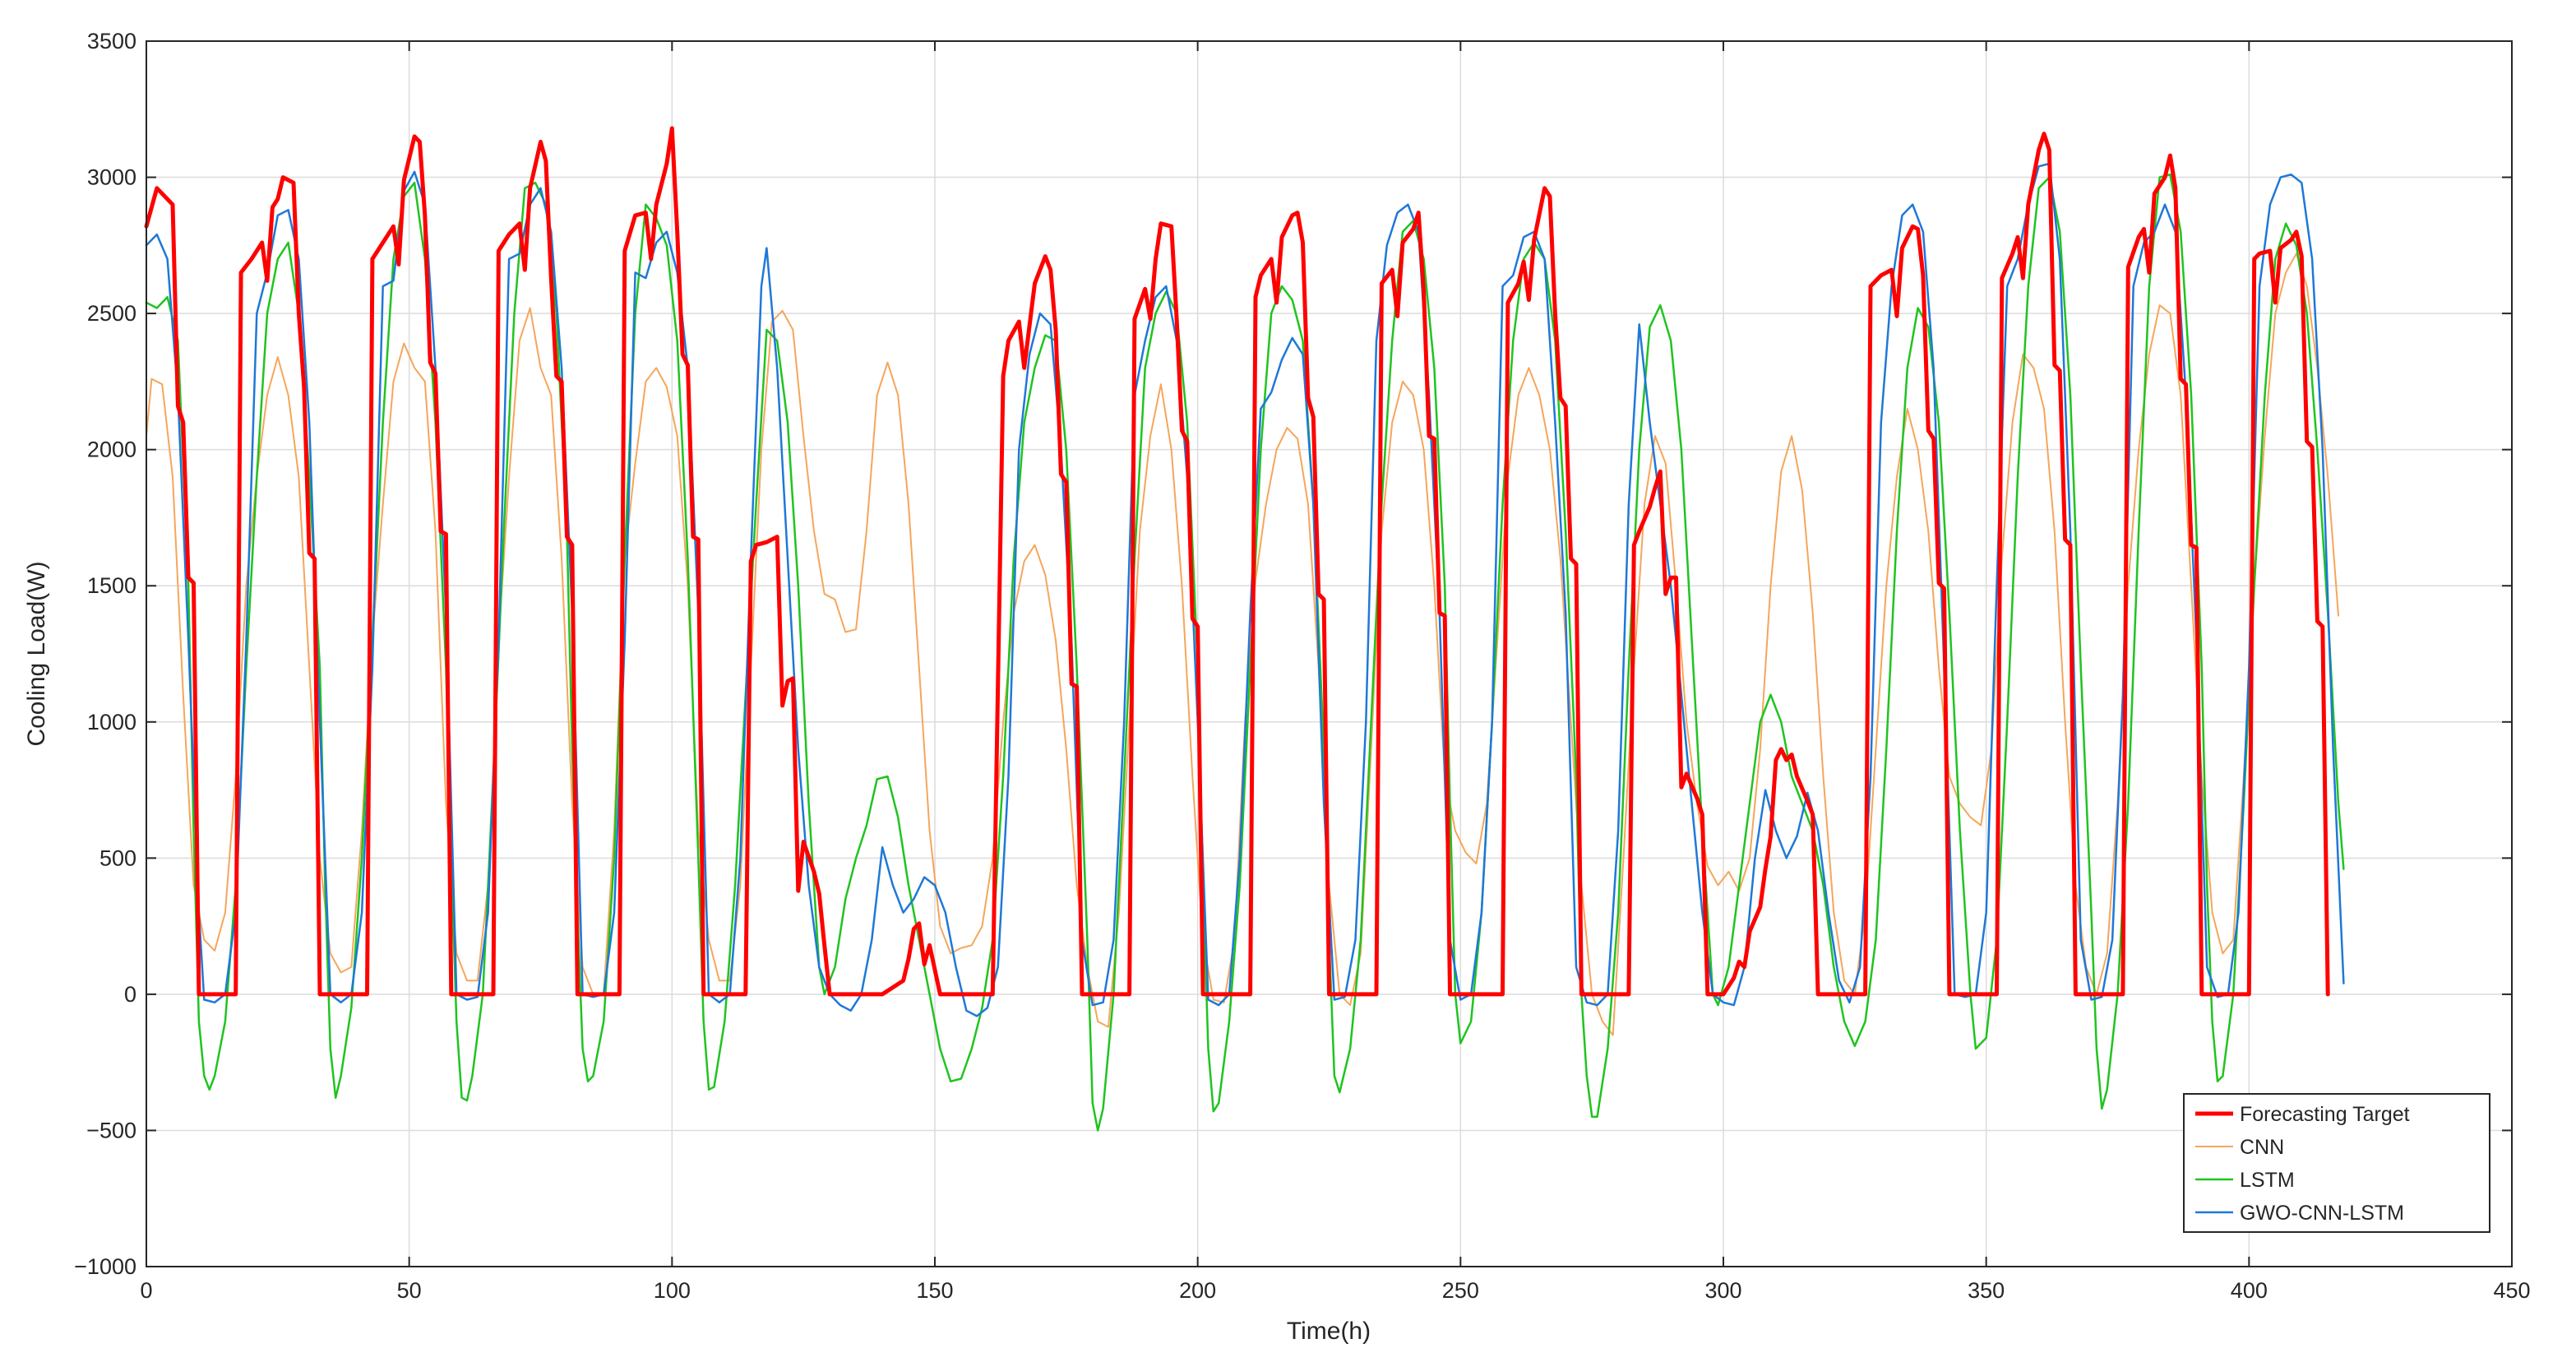 This screenshot has height=1362, width=2576. I want to click on y-tick-label: 1500, so click(111, 585).